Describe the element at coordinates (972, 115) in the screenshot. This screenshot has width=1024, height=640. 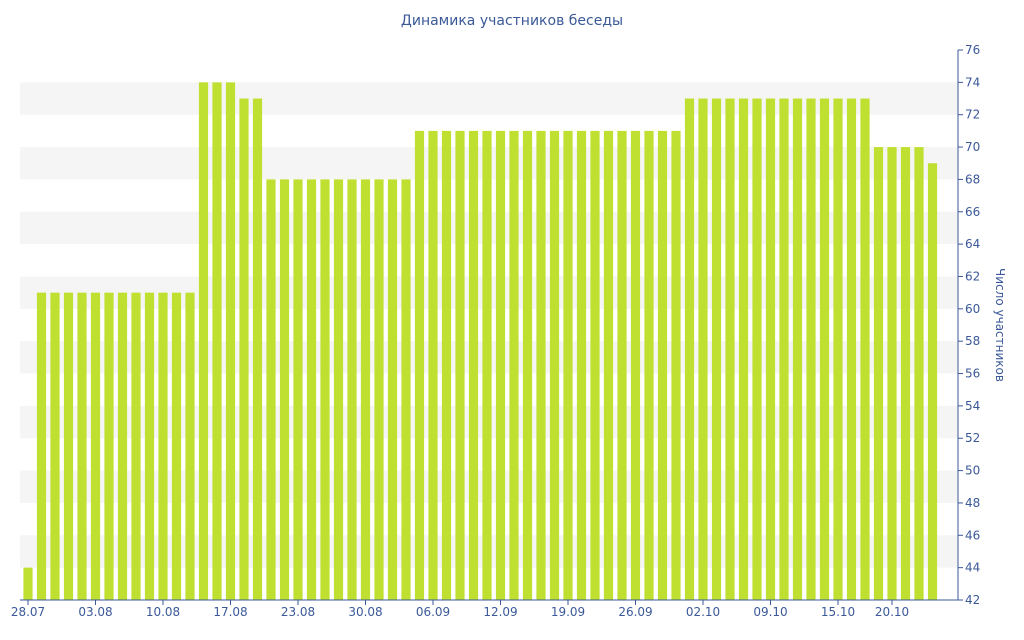
I see `y-tick-label: 72` at that location.